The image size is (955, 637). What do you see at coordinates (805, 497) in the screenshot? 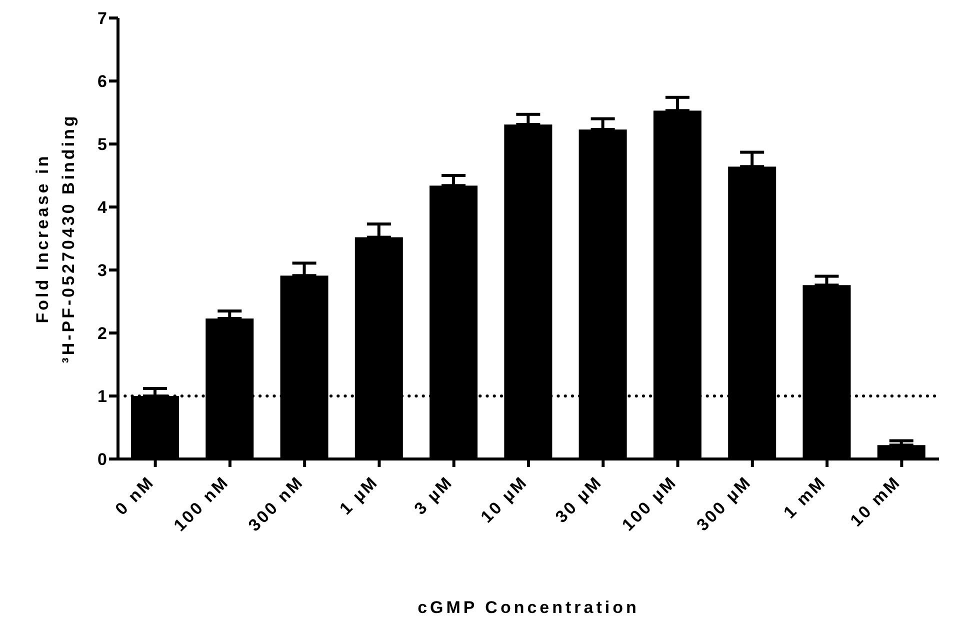
I see `x-tick-label: 1 mM` at bounding box center [805, 497].